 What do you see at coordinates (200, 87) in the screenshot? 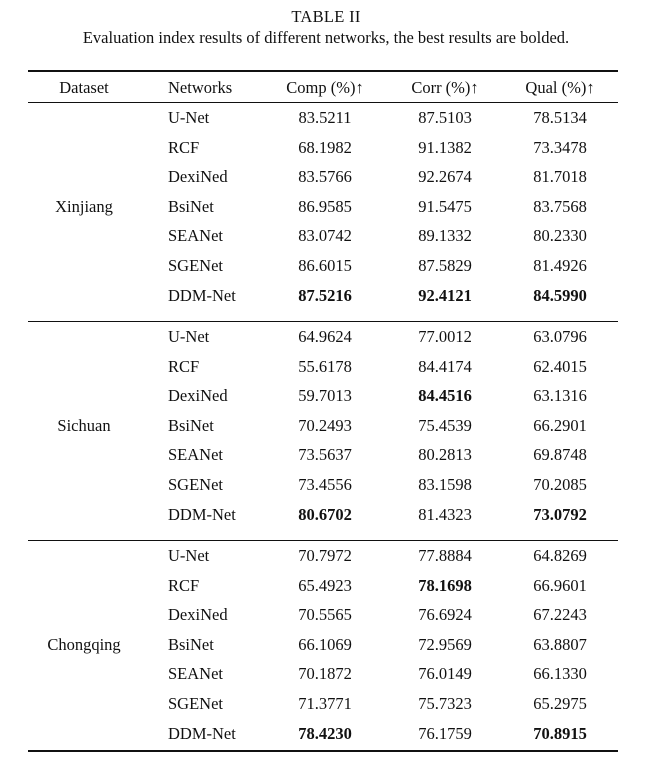
I see `header-networks: Networks` at bounding box center [200, 87].